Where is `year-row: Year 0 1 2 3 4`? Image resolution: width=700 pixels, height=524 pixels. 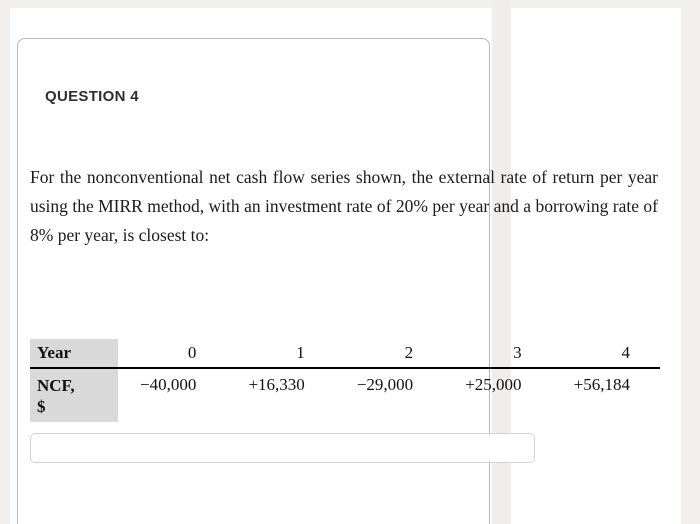
year-row: Year 0 1 2 3 4 is located at coordinates (345, 354).